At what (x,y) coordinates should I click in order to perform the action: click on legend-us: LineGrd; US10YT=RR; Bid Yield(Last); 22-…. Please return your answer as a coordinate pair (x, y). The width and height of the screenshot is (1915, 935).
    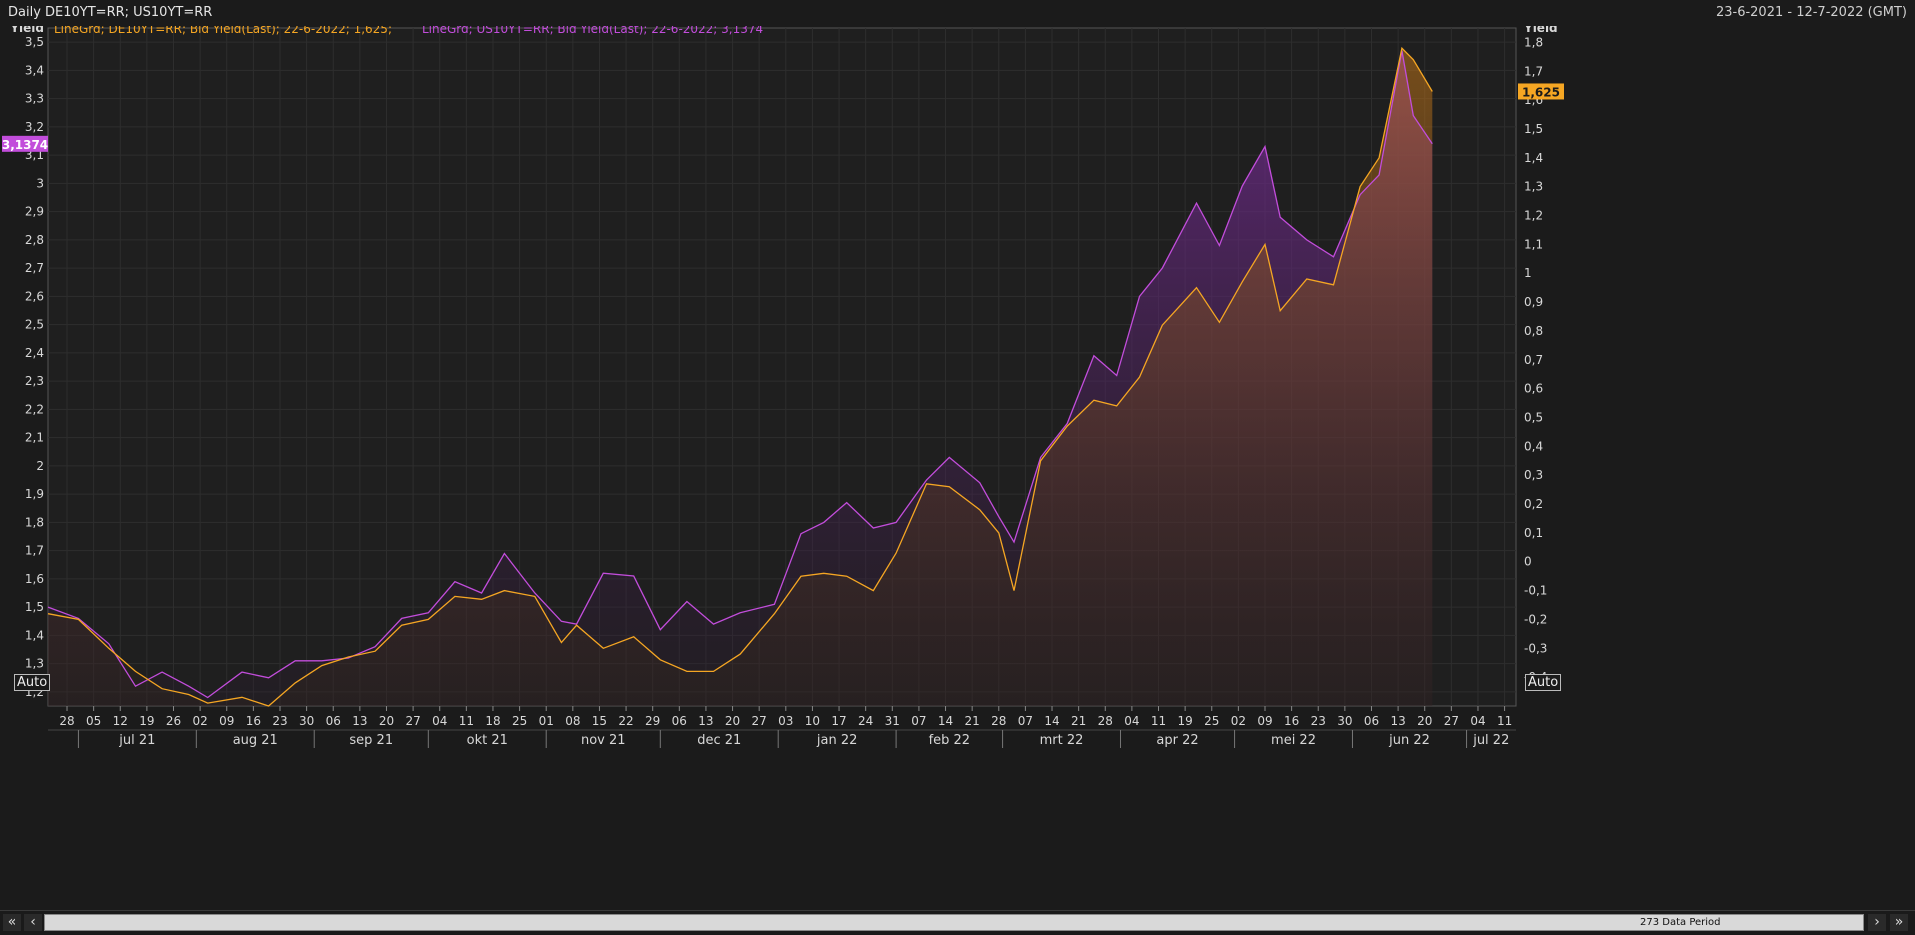
    Looking at the image, I should click on (592, 31).